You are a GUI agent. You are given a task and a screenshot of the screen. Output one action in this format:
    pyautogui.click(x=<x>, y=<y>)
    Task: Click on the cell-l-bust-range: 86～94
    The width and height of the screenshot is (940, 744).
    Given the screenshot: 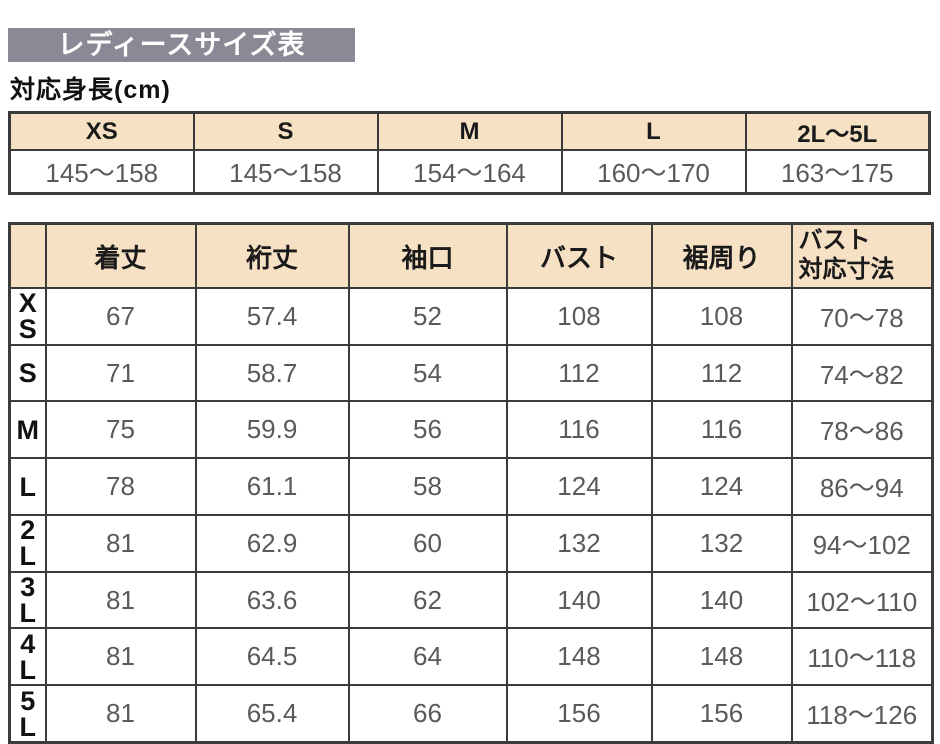 What is the action you would take?
    pyautogui.click(x=862, y=486)
    